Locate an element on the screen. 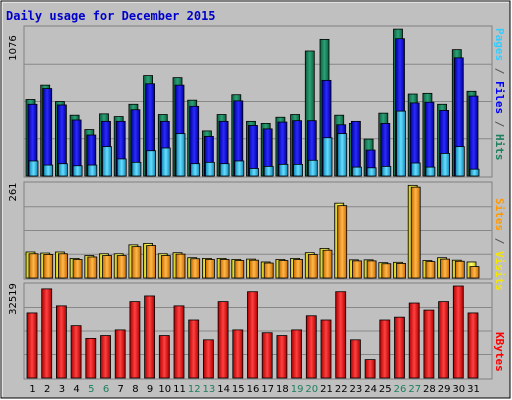 The image size is (512, 400). visits-ymax-label: 261 is located at coordinates (13, 191).